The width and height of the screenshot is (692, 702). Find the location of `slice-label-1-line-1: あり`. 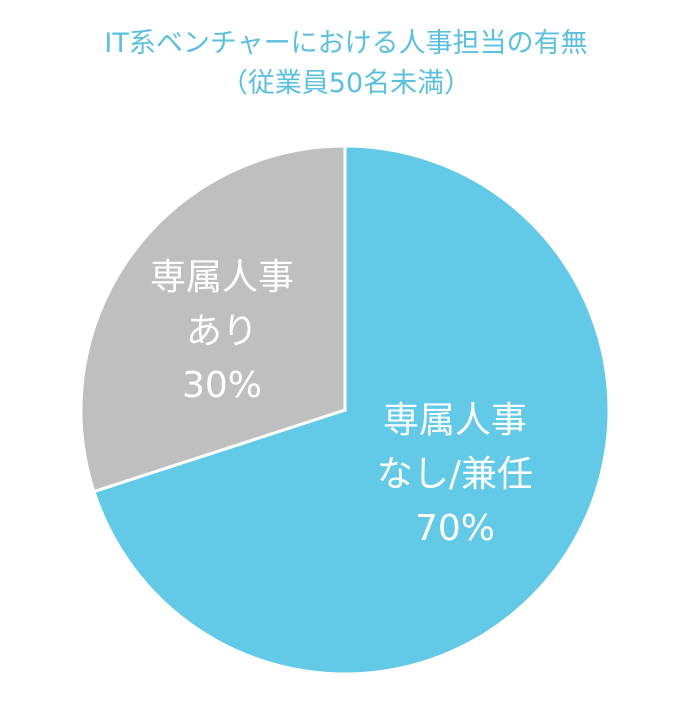

slice-label-1-line-1: あり is located at coordinates (222, 331).